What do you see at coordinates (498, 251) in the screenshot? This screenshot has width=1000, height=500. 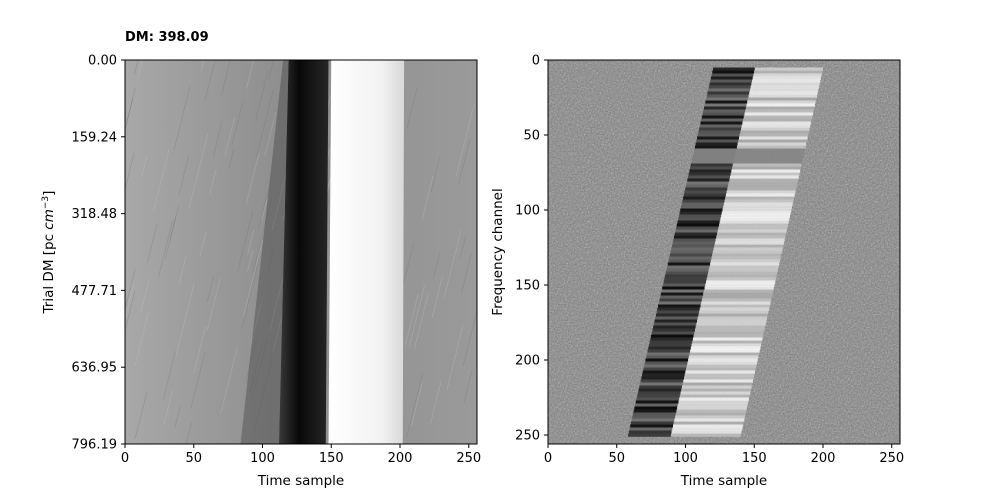 I see `y-axis-label: Frequency channel` at bounding box center [498, 251].